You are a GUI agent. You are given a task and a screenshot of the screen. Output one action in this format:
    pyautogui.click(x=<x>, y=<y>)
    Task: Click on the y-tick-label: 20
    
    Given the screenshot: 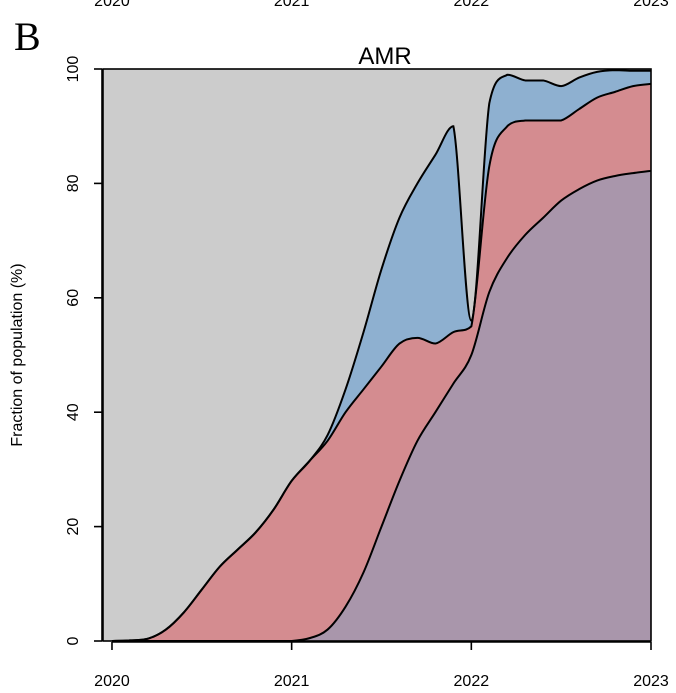 What is the action you would take?
    pyautogui.click(x=73, y=527)
    